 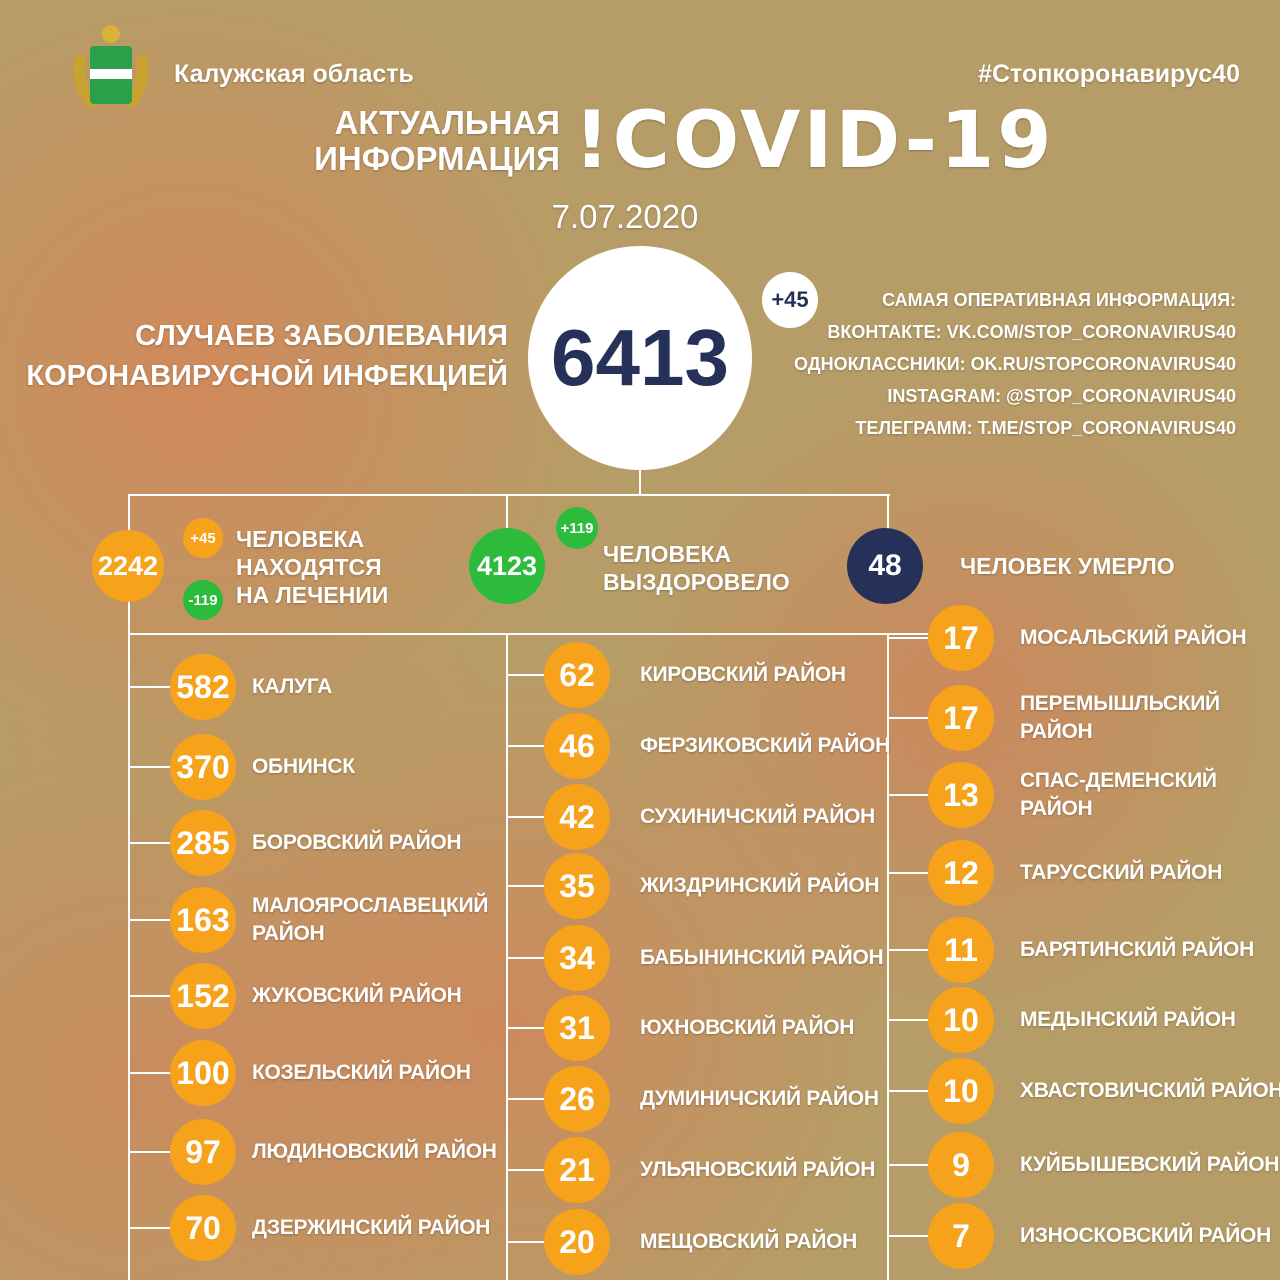 What do you see at coordinates (577, 746) in the screenshot?
I see `district-count: 46` at bounding box center [577, 746].